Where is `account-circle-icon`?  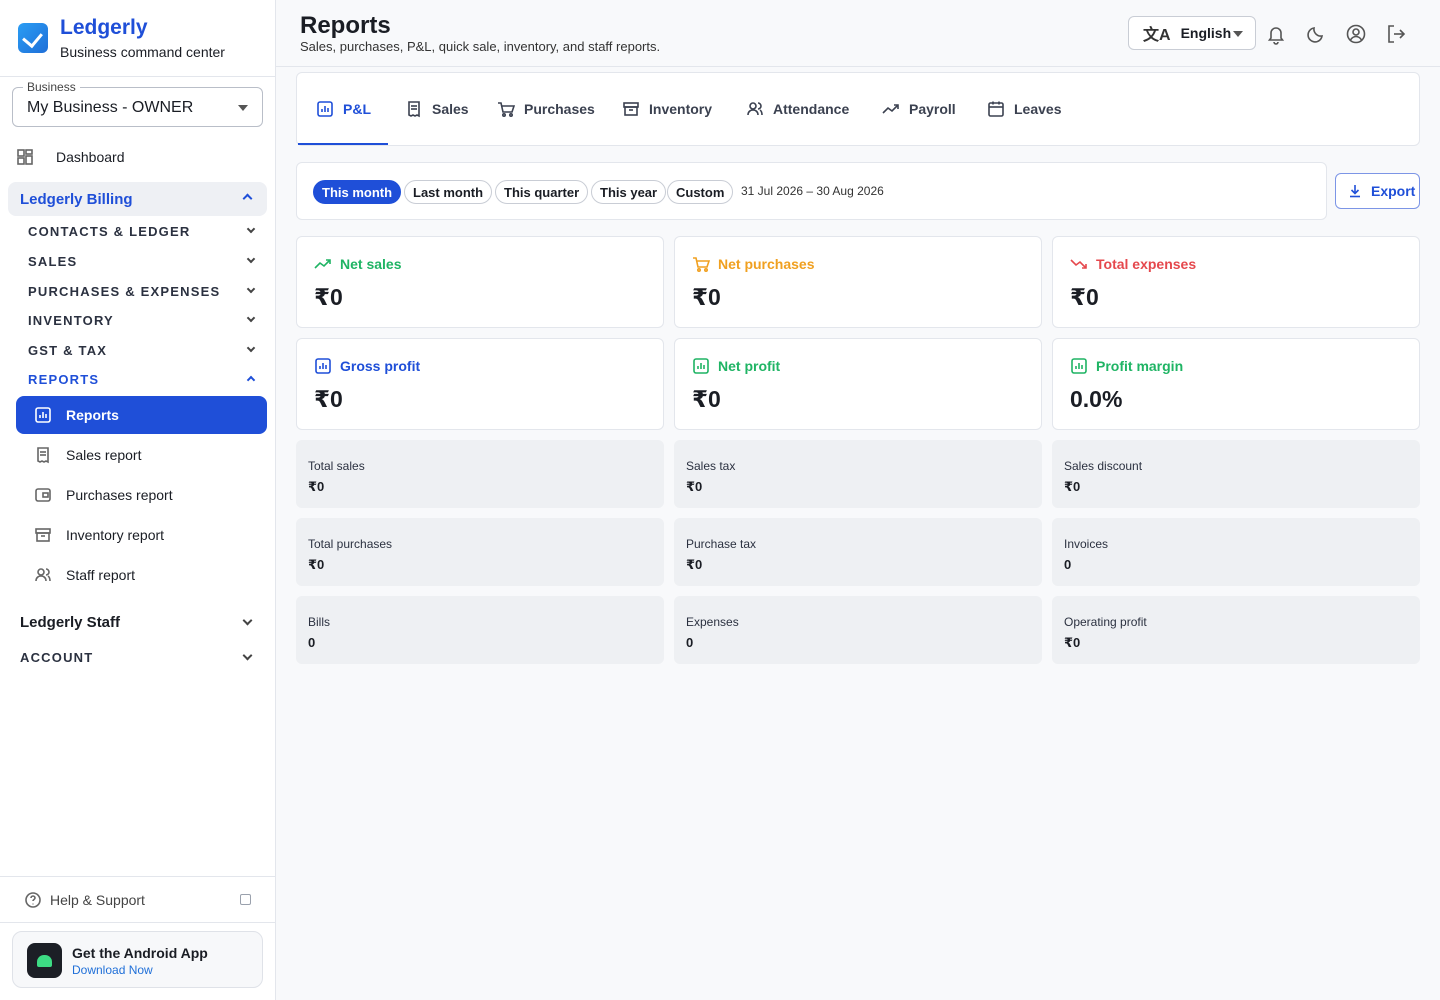 account-circle-icon is located at coordinates (1356, 34).